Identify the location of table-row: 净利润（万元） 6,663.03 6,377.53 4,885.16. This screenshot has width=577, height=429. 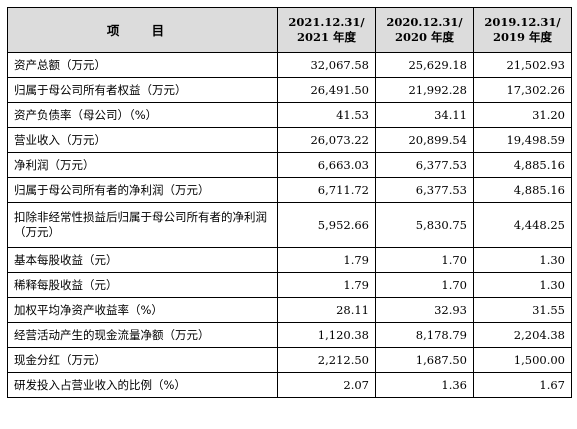
(289, 165).